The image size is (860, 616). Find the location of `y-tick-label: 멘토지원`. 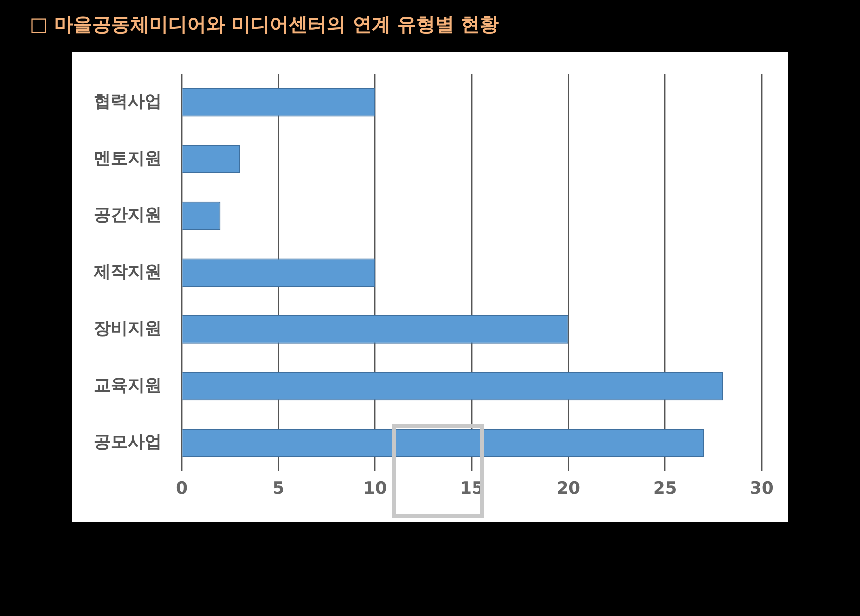

y-tick-label: 멘토지원 is located at coordinates (128, 158).